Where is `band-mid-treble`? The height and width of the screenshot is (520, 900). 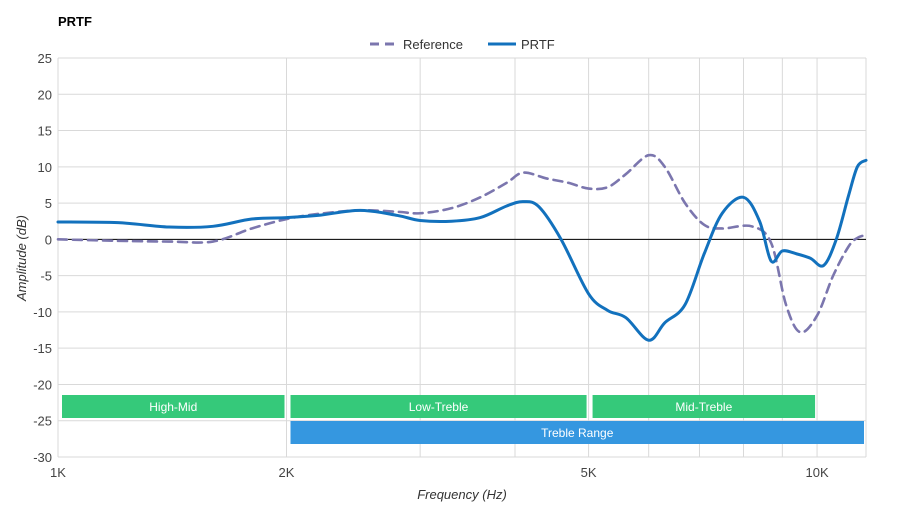
band-mid-treble is located at coordinates (704, 406).